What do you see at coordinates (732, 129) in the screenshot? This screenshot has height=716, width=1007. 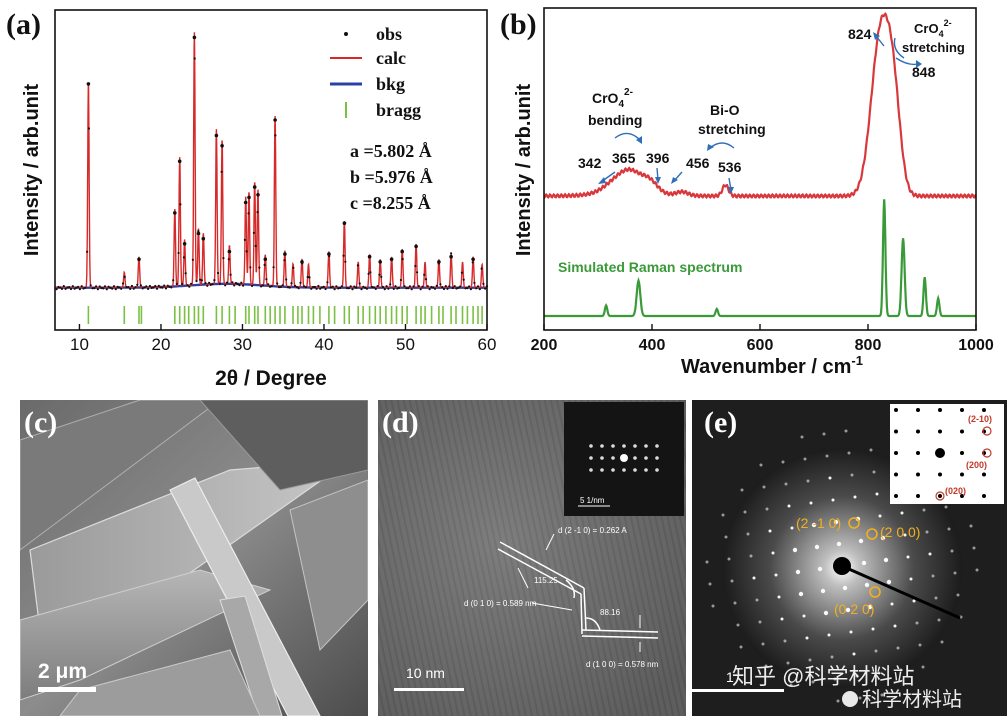 I see `bio-stretching-label: stretching` at bounding box center [732, 129].